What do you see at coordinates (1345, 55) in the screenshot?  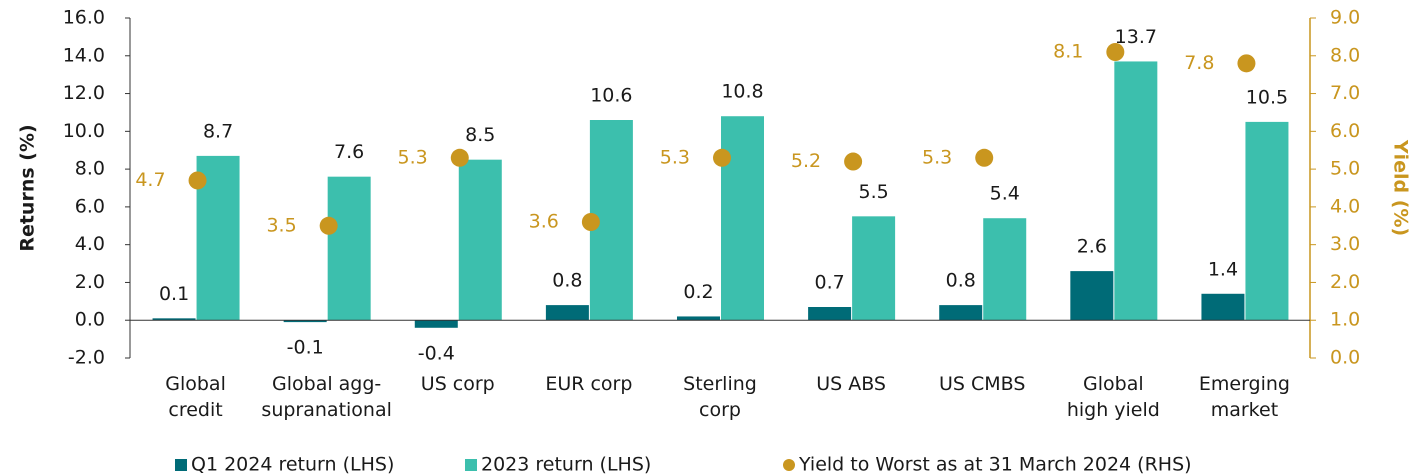 I see `y2-tick-label: 8.0` at bounding box center [1345, 55].